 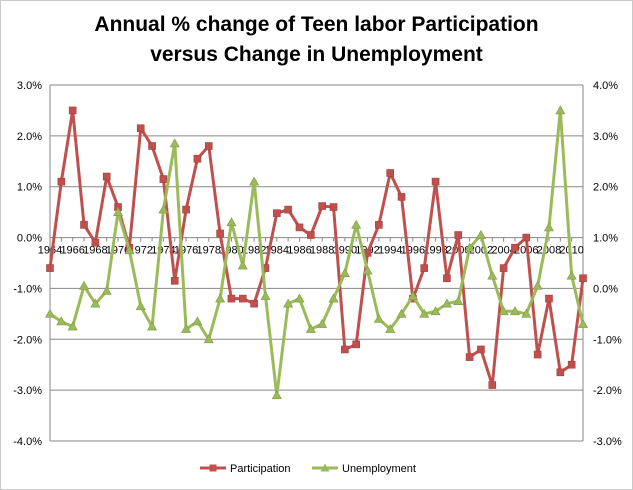 I want to click on participation-legend-marker, so click(x=213, y=468).